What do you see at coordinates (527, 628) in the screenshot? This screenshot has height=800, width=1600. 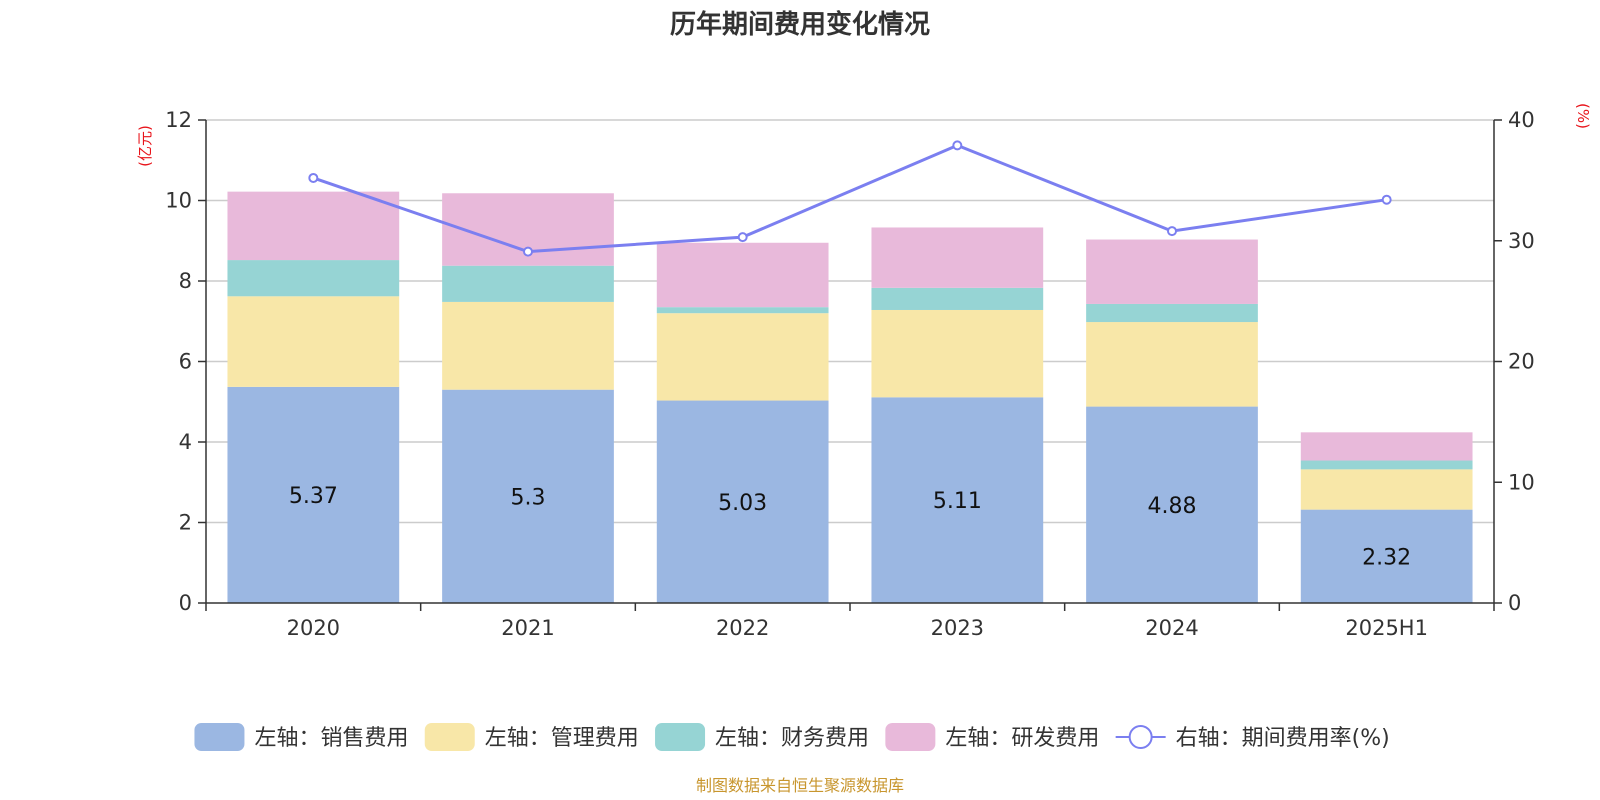 I see `x-tick-label: 2021` at bounding box center [527, 628].